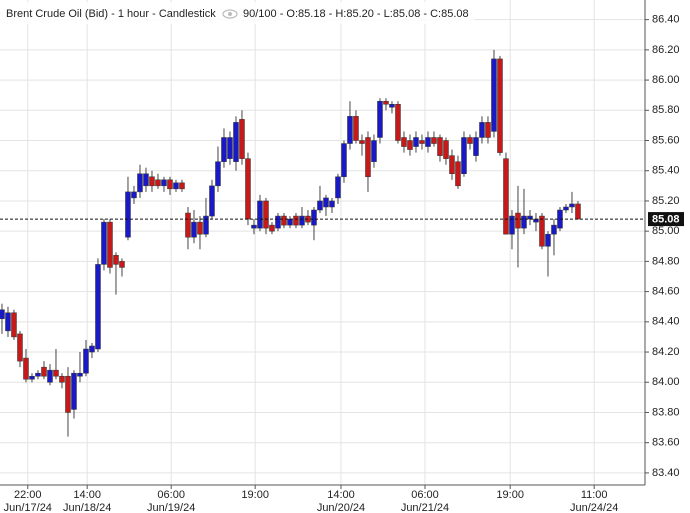 The width and height of the screenshot is (690, 513). What do you see at coordinates (666, 50) in the screenshot?
I see `y-tick-label: 86.20` at bounding box center [666, 50].